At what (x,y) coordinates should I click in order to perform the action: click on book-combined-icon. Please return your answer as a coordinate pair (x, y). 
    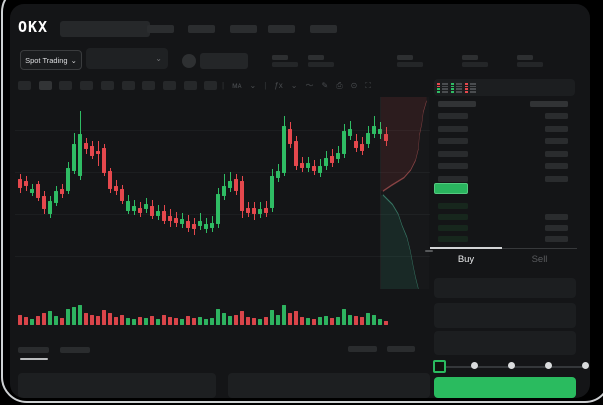
    Looking at the image, I should click on (442, 88).